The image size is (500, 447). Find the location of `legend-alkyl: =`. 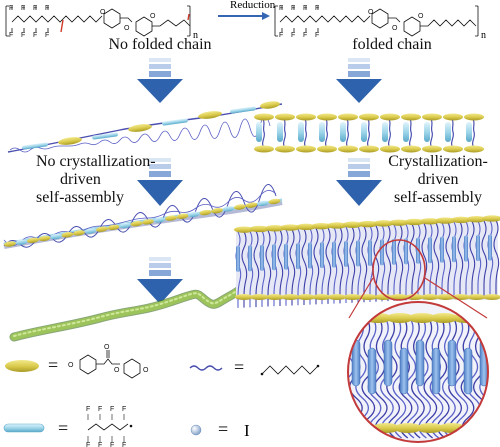

legend-alkyl: = is located at coordinates (254, 367).